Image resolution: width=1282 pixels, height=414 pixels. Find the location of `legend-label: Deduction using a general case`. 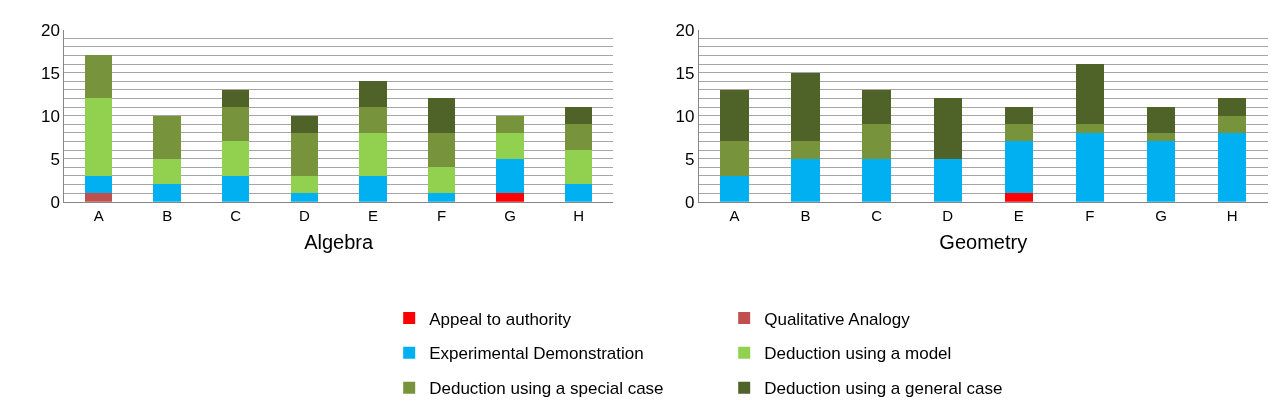

legend-label: Deduction using a general case is located at coordinates (883, 389).